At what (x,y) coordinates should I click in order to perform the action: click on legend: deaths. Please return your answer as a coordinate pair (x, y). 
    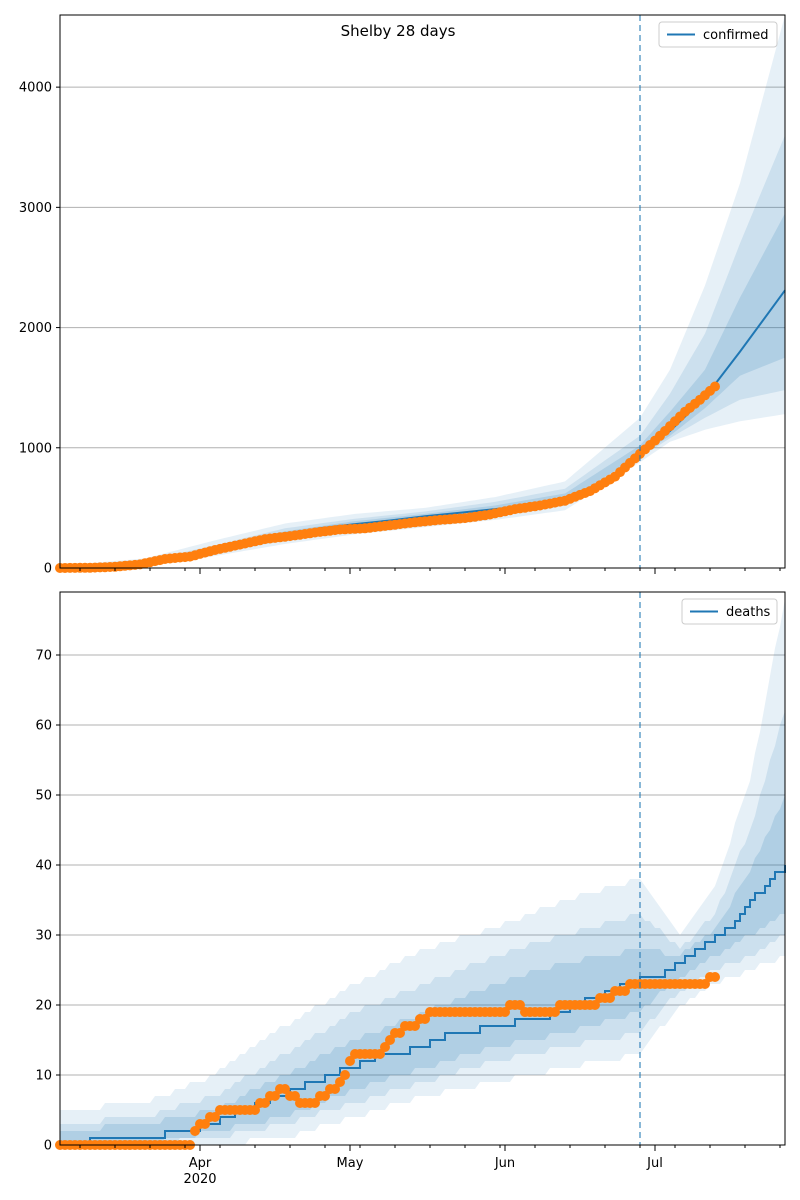
    Looking at the image, I should click on (729, 611).